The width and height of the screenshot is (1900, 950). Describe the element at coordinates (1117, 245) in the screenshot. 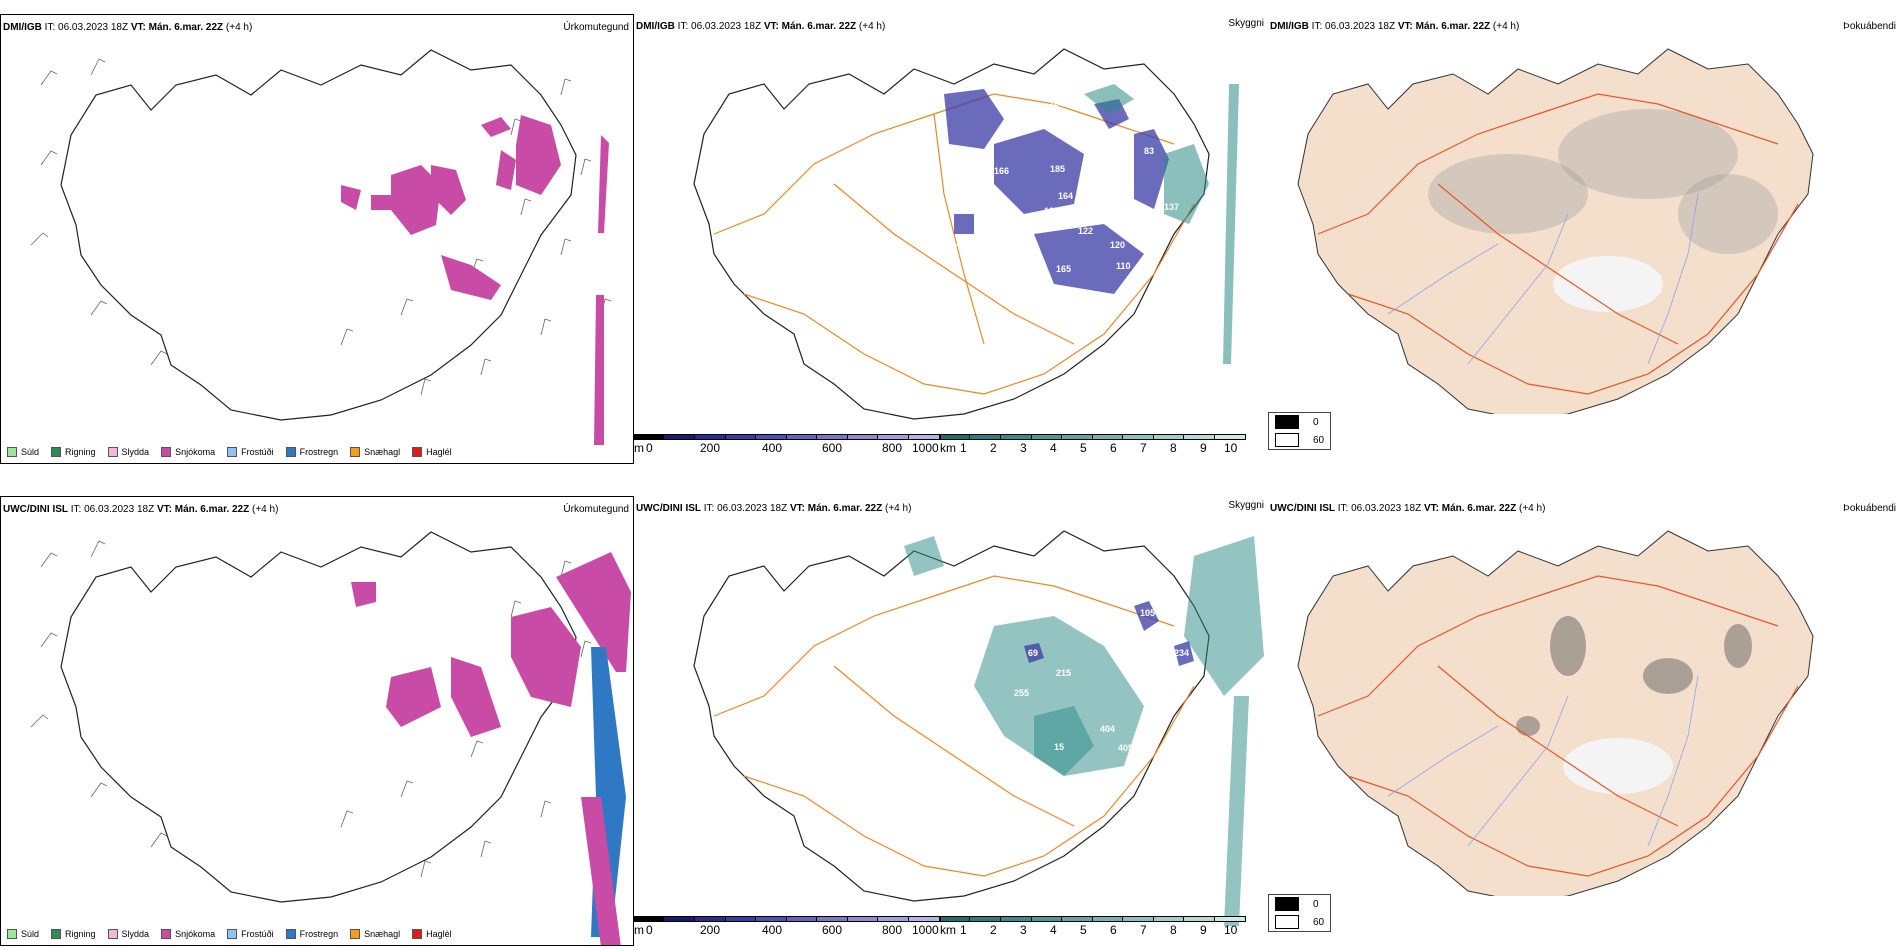

I see `cloud-base-label: 120` at that location.